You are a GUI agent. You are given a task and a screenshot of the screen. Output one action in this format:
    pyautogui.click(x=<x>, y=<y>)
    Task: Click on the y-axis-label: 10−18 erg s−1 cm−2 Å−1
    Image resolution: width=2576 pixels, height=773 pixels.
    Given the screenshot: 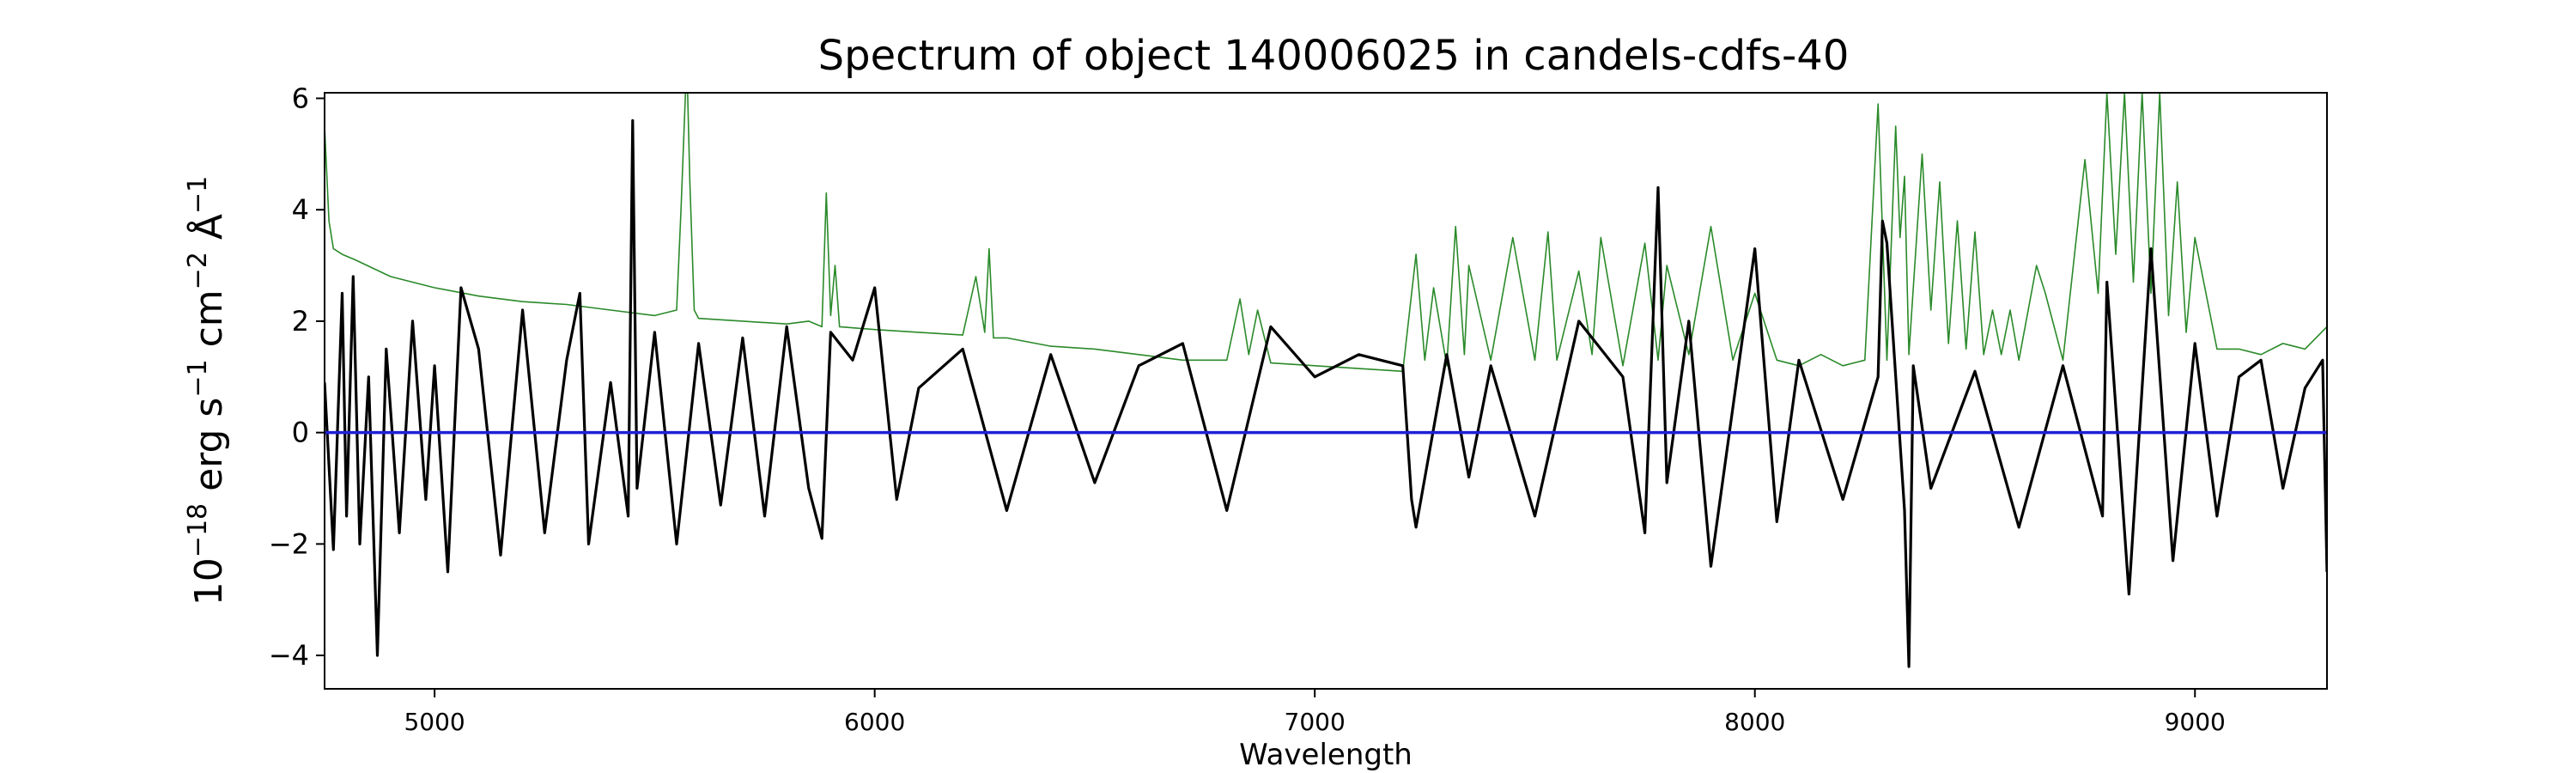 What is the action you would take?
    pyautogui.click(x=207, y=391)
    